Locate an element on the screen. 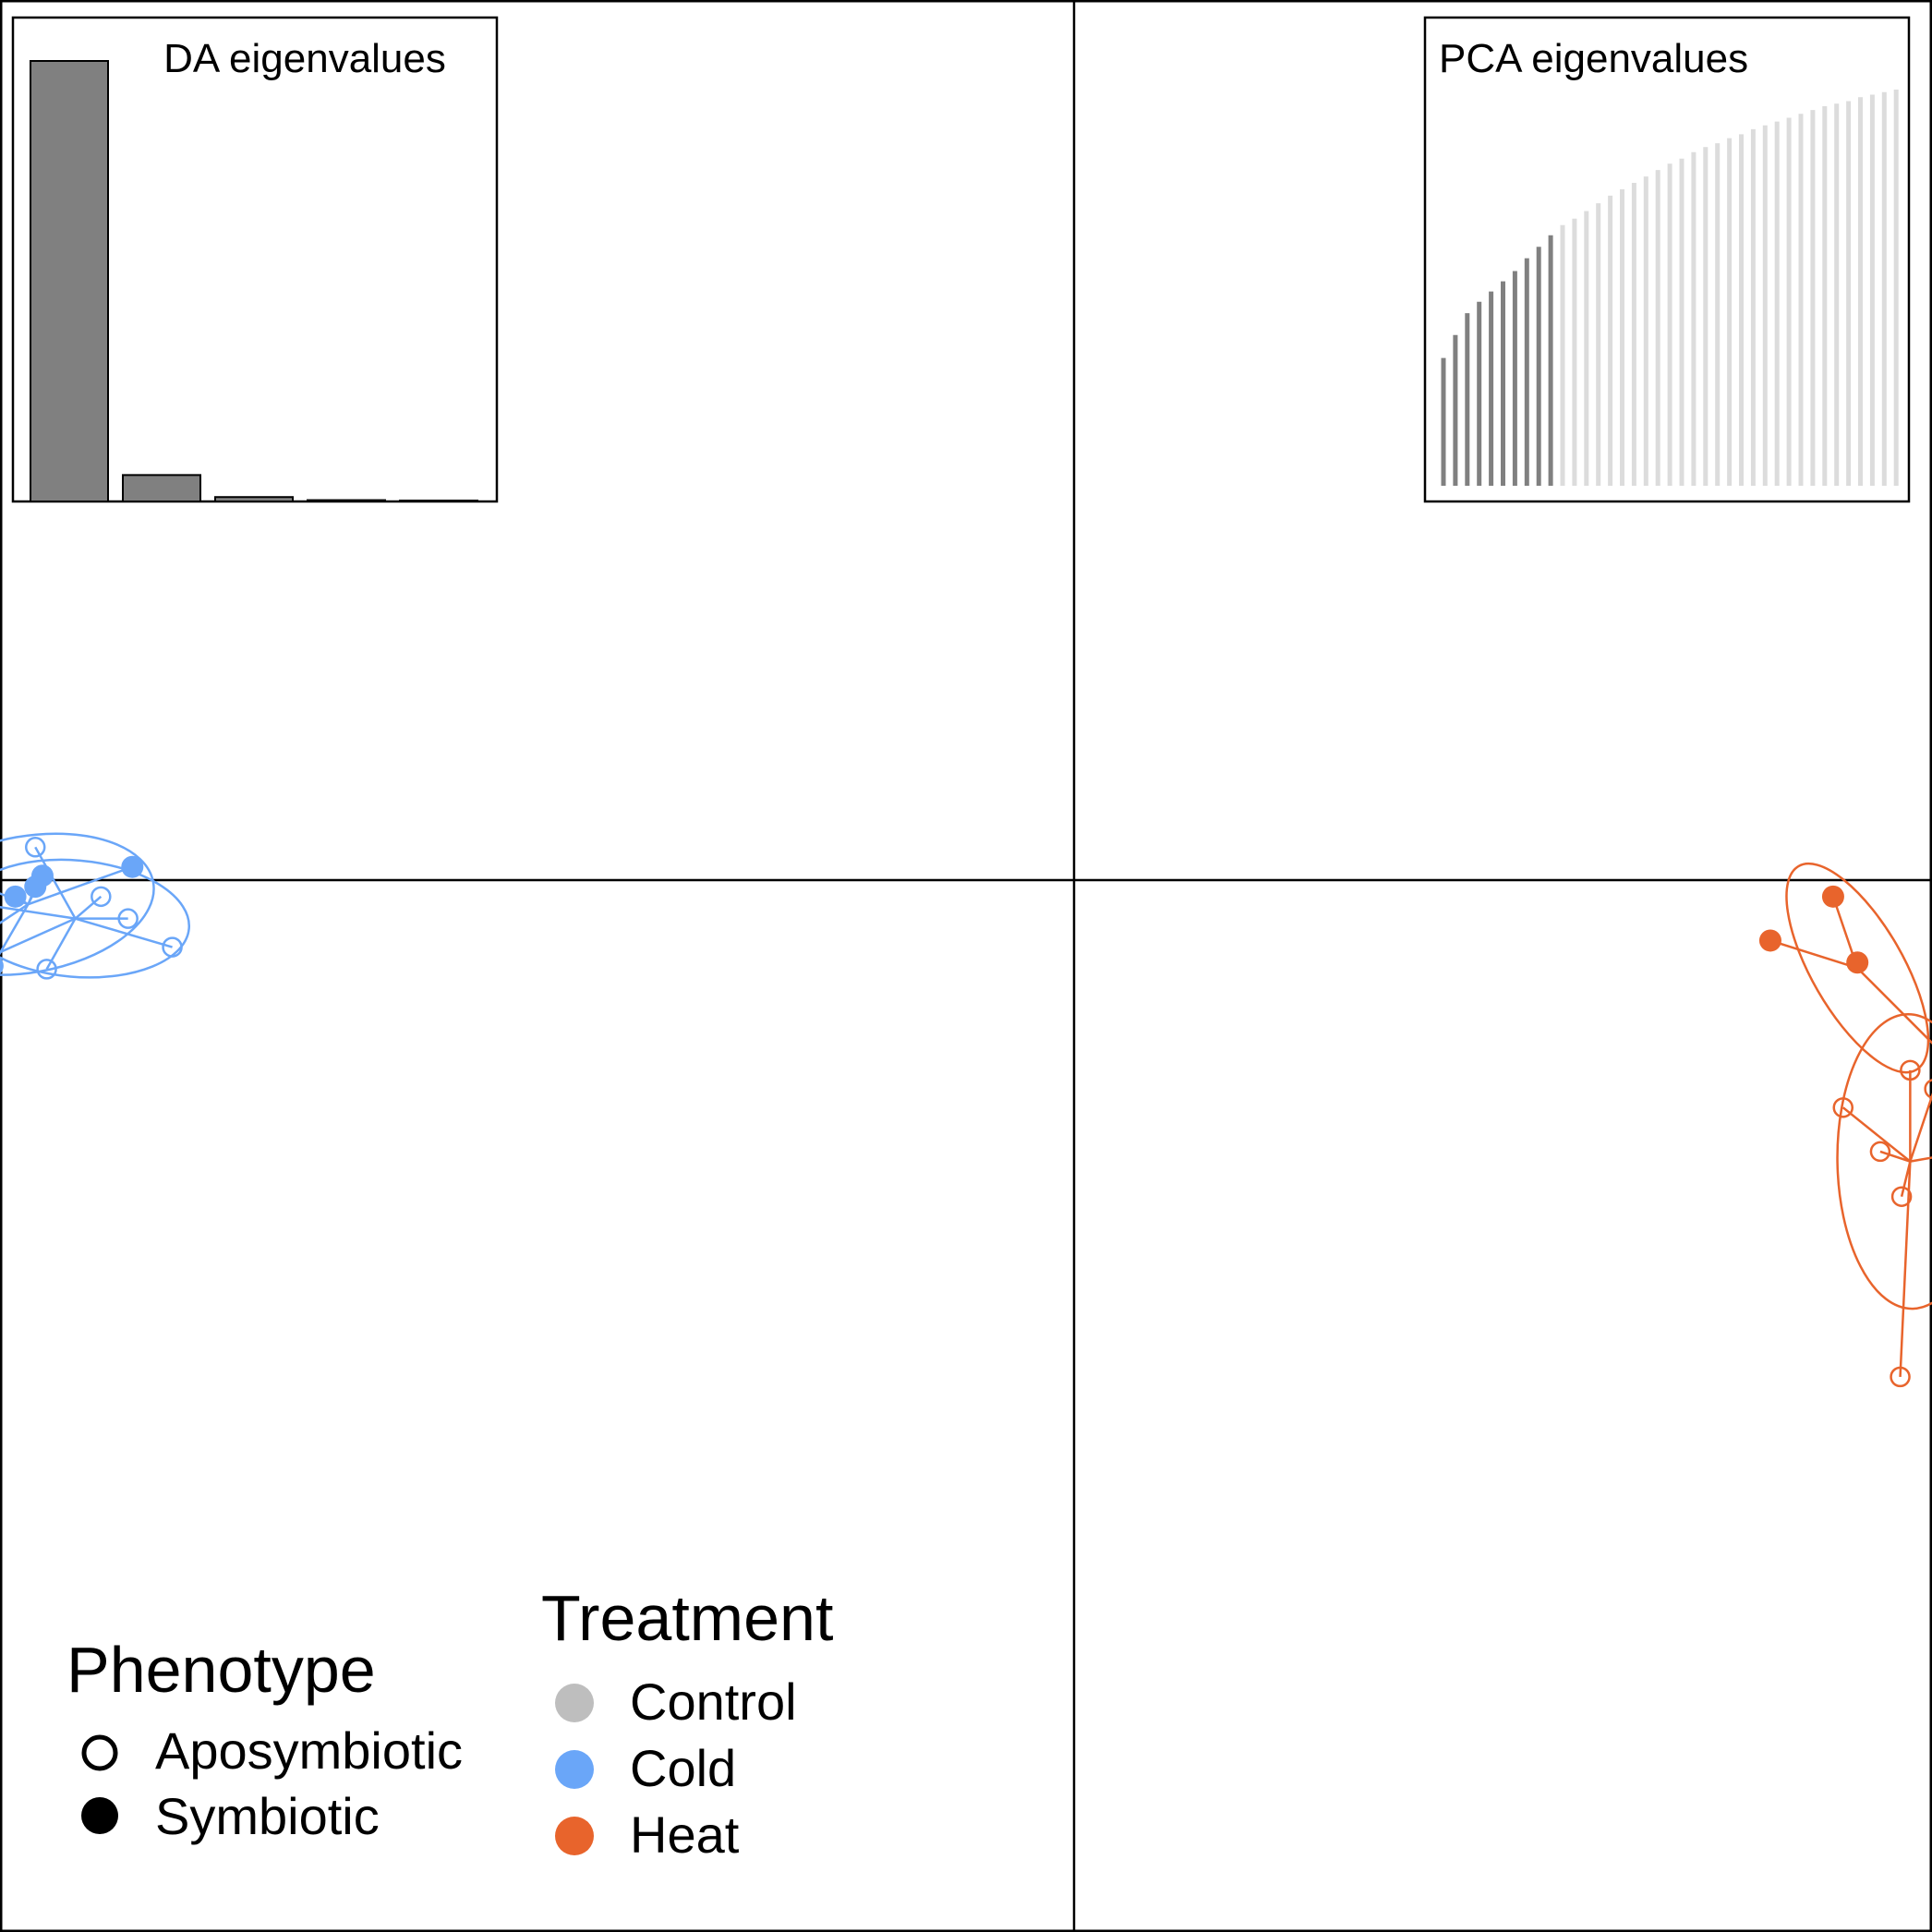  pca-eigenvalues-inset: PCA eigenvalues is located at coordinates (1667, 259).